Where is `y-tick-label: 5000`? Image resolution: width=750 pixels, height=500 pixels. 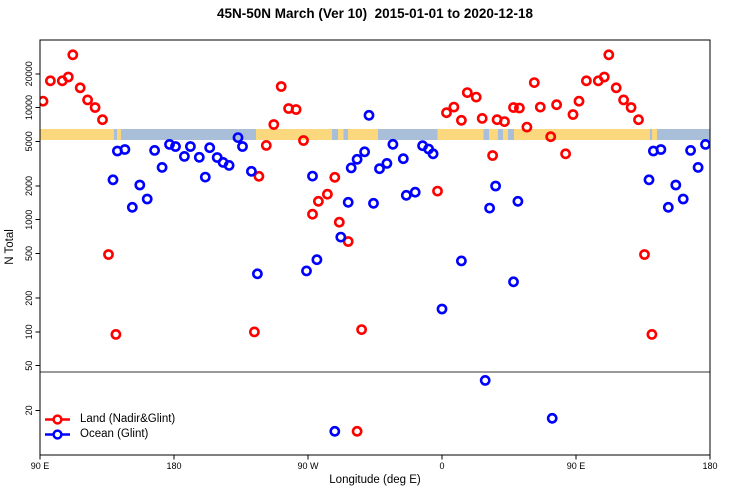
y-tick-label: 5000 is located at coordinates (29, 141).